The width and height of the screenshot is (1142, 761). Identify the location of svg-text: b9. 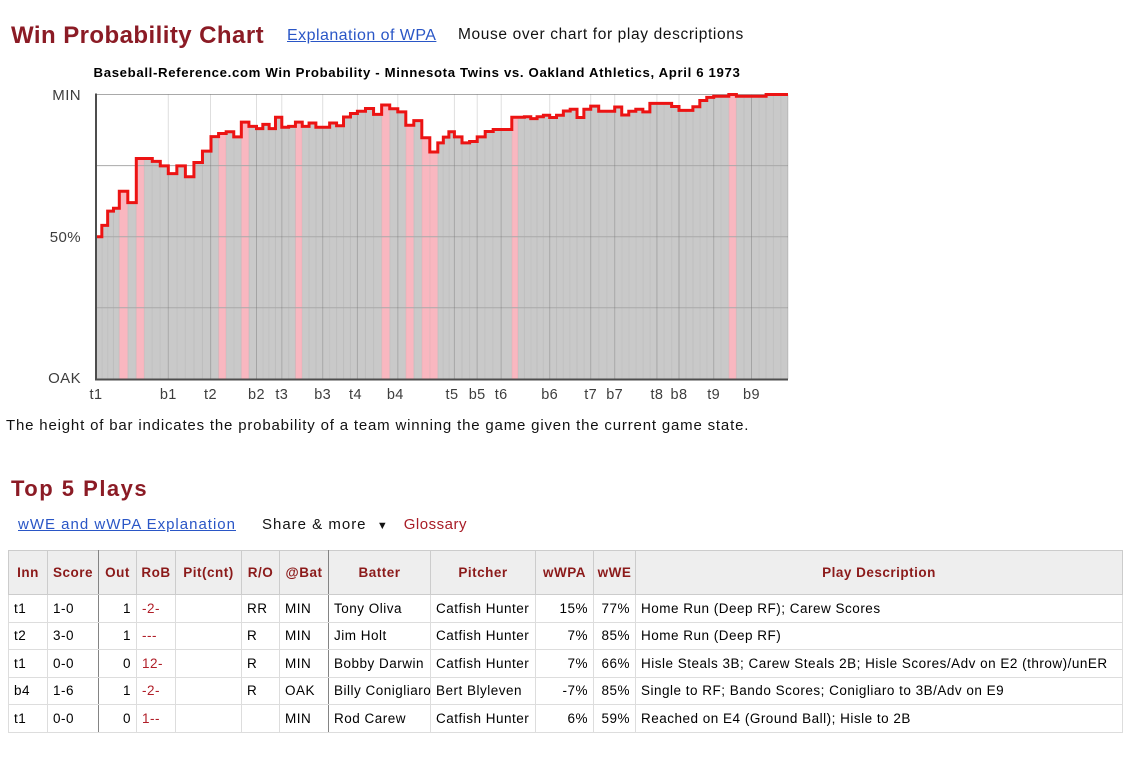
(751, 395).